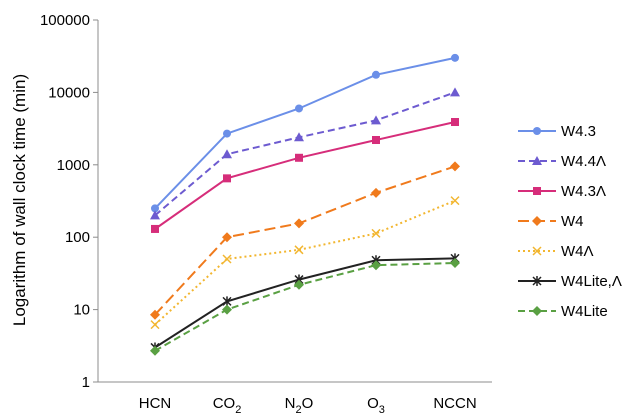 This screenshot has height=418, width=640. I want to click on y-tick-label: 100, so click(77, 237).